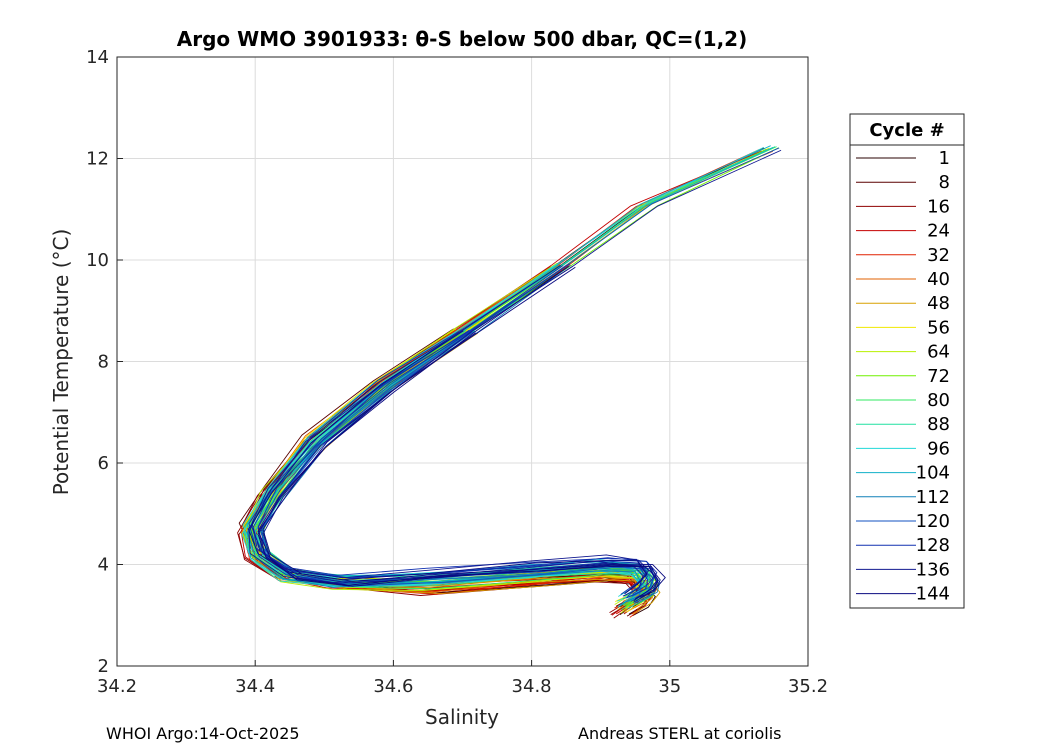 This screenshot has height=750, width=1050. I want to click on legend-label: 96, so click(938, 448).